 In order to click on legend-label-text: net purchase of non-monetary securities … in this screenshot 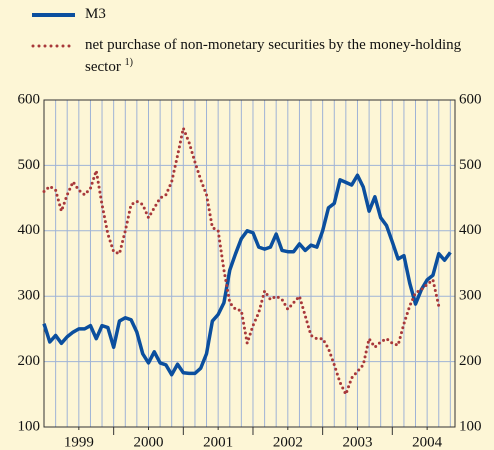, I will do `click(273, 56)`.